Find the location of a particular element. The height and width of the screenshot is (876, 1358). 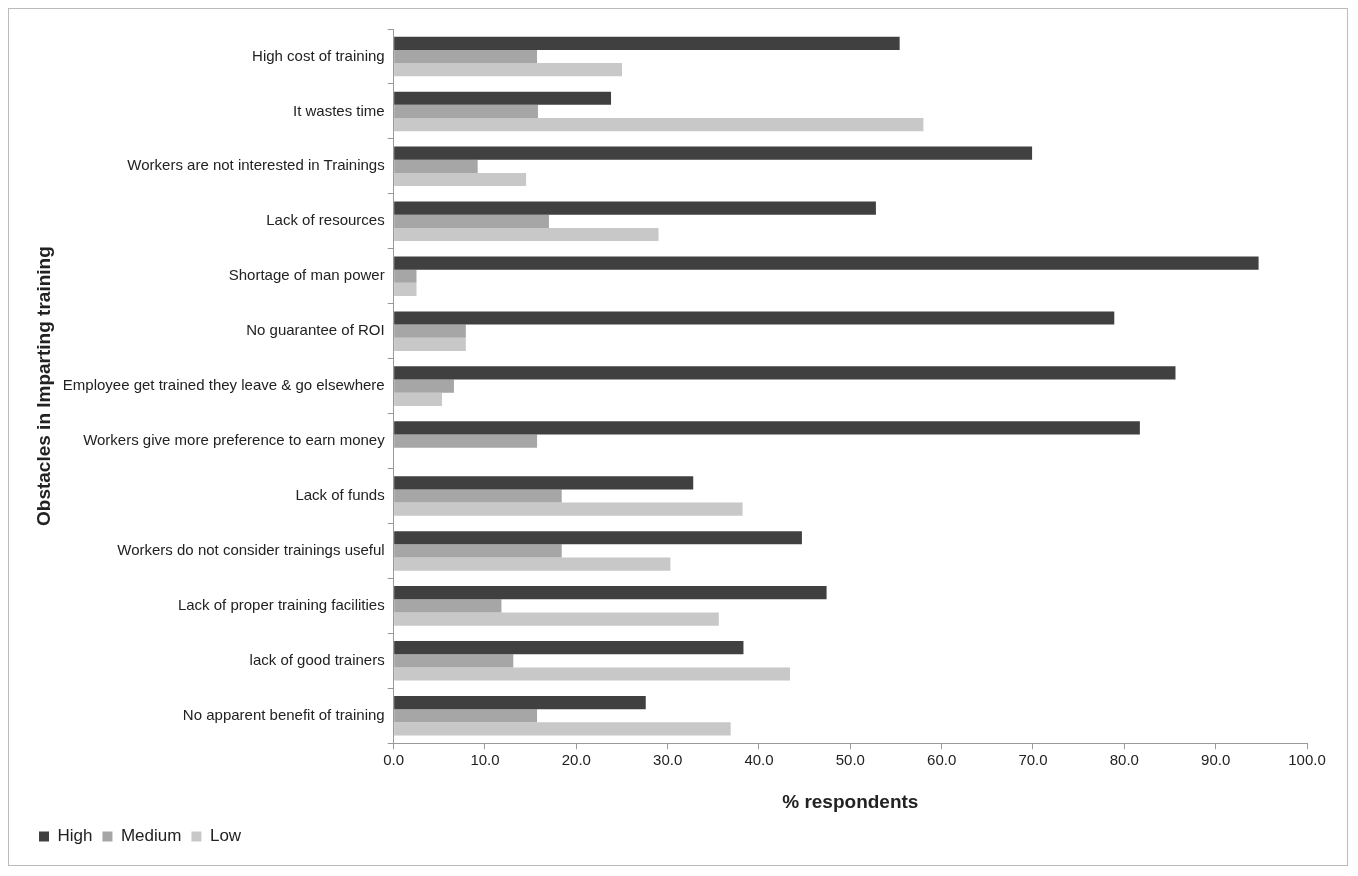

x-tick-label: 10.0 is located at coordinates (485, 760).